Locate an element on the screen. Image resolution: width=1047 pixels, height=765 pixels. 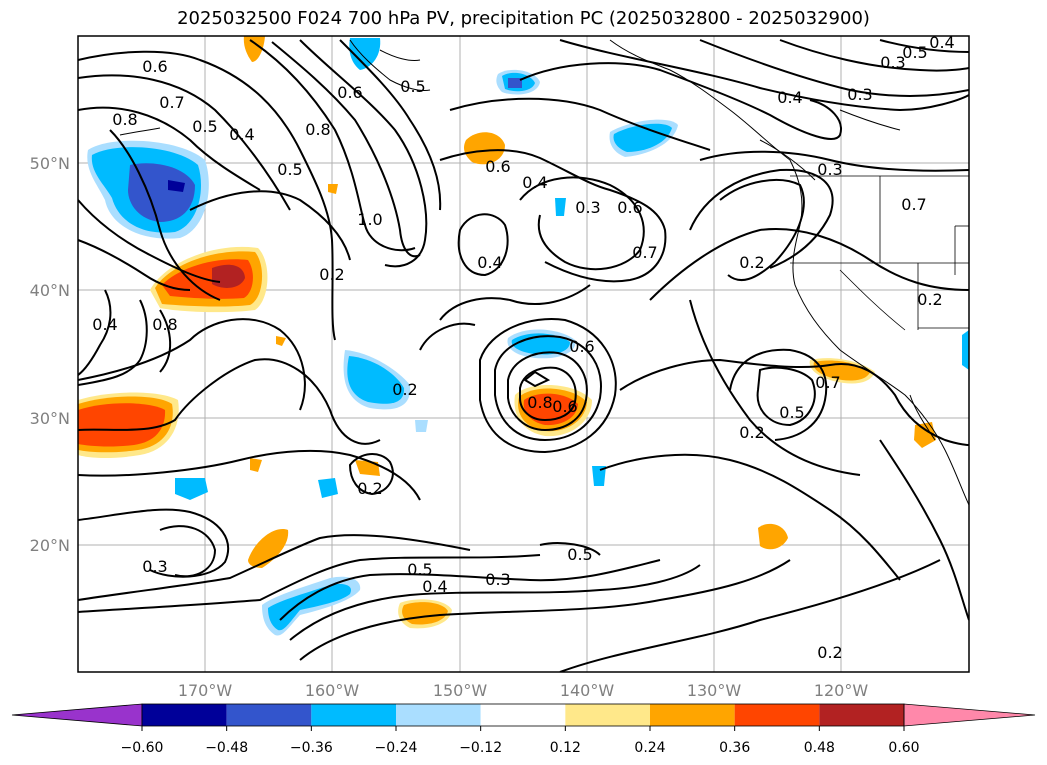
lon-label: 120°W is located at coordinates (841, 690).